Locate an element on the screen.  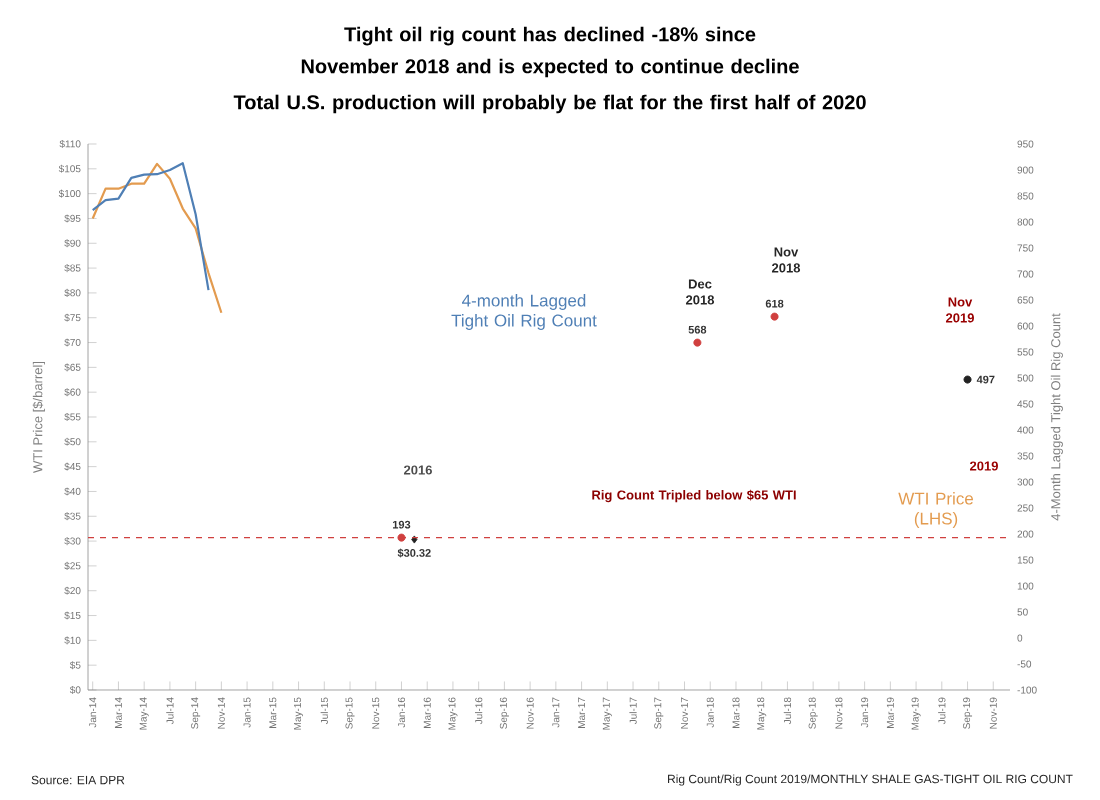
text: WTI Price (LHS) is located at coordinates (936, 510).